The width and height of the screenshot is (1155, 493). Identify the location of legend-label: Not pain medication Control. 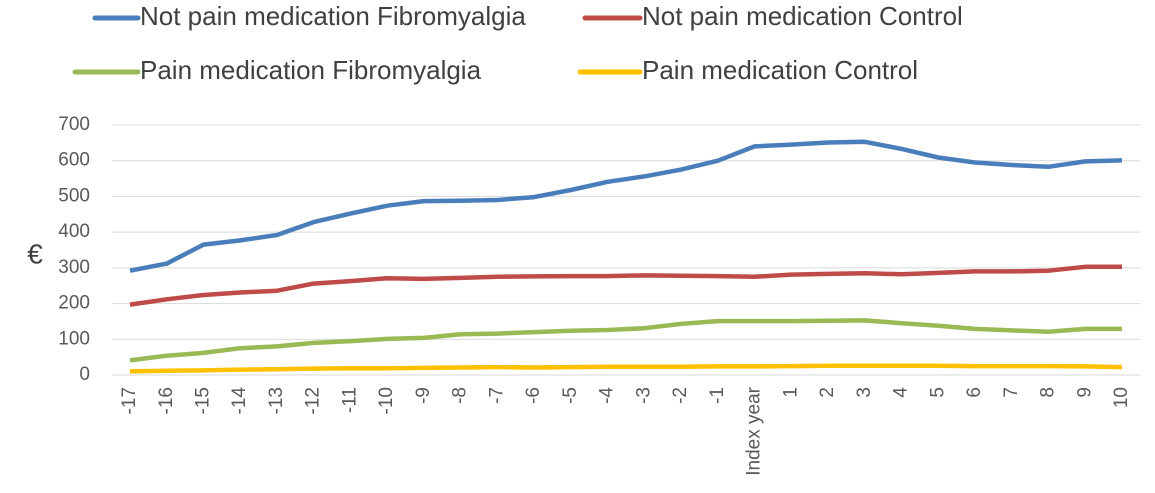
(802, 16).